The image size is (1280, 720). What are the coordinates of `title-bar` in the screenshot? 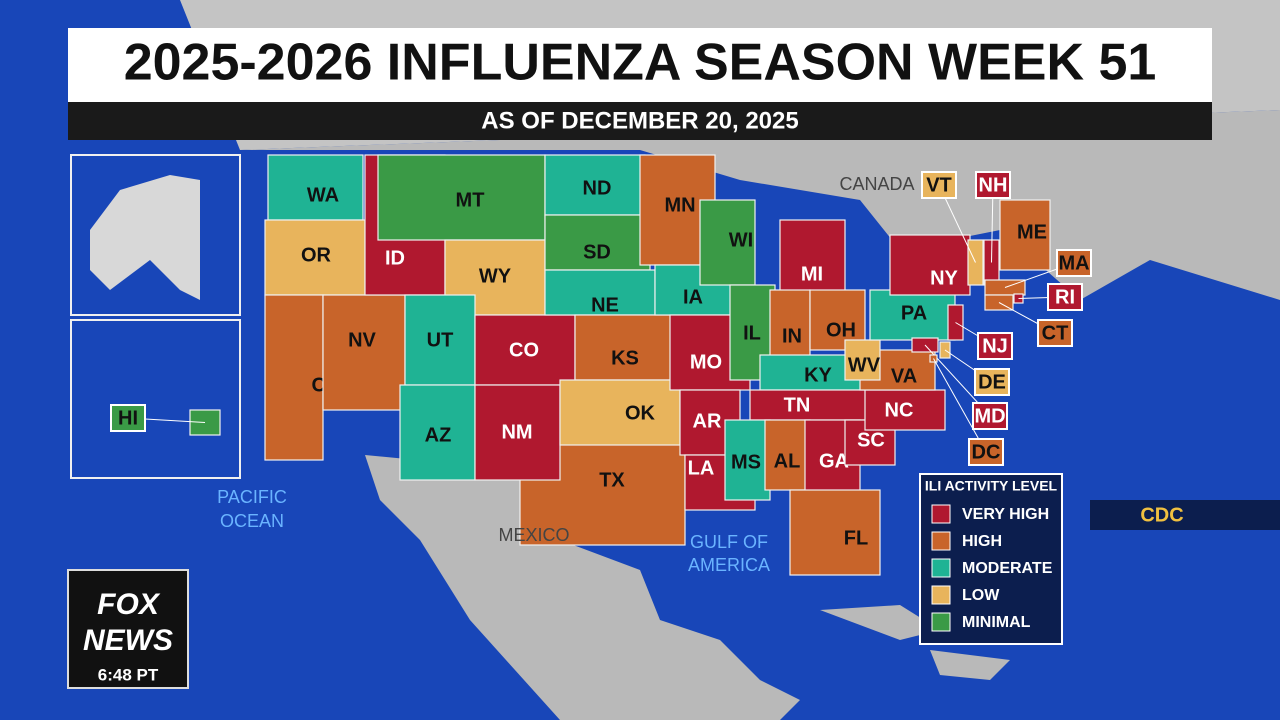 It's located at (640, 65).